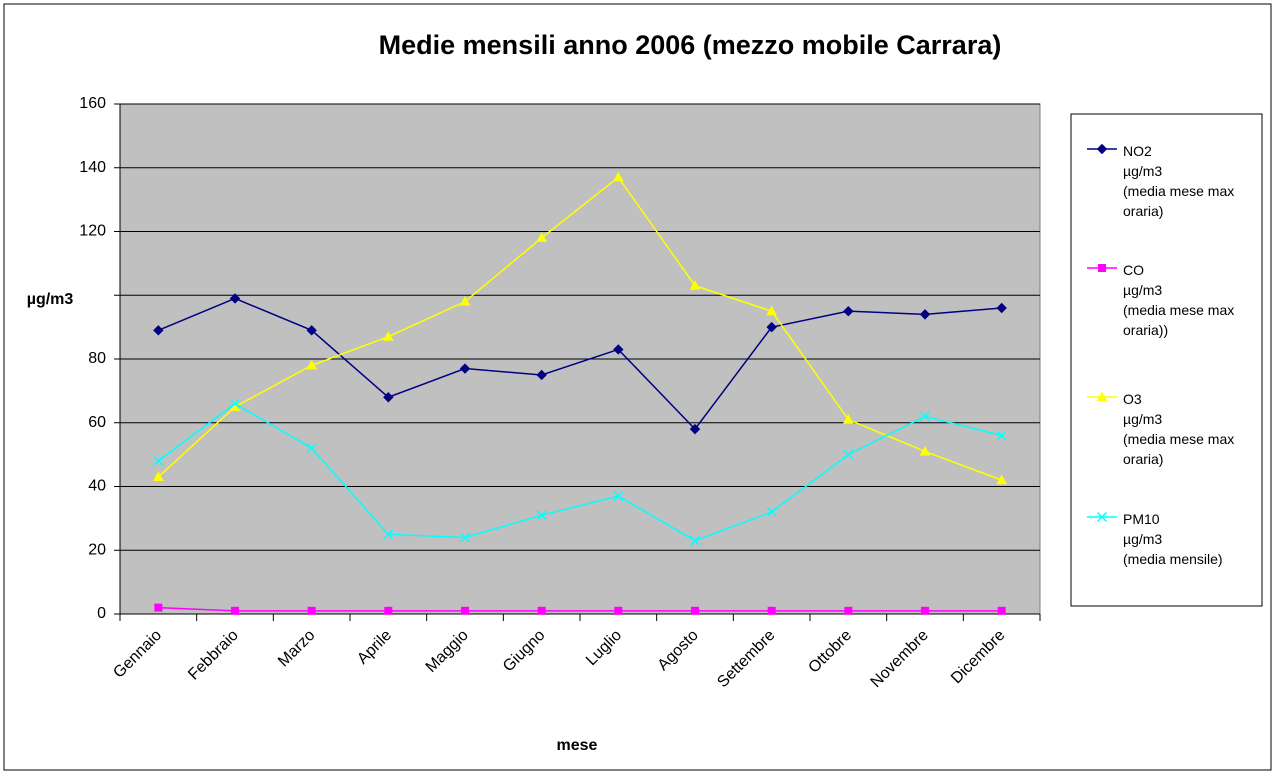 The image size is (1276, 771). What do you see at coordinates (97, 486) in the screenshot?
I see `y-tick-label: 40` at bounding box center [97, 486].